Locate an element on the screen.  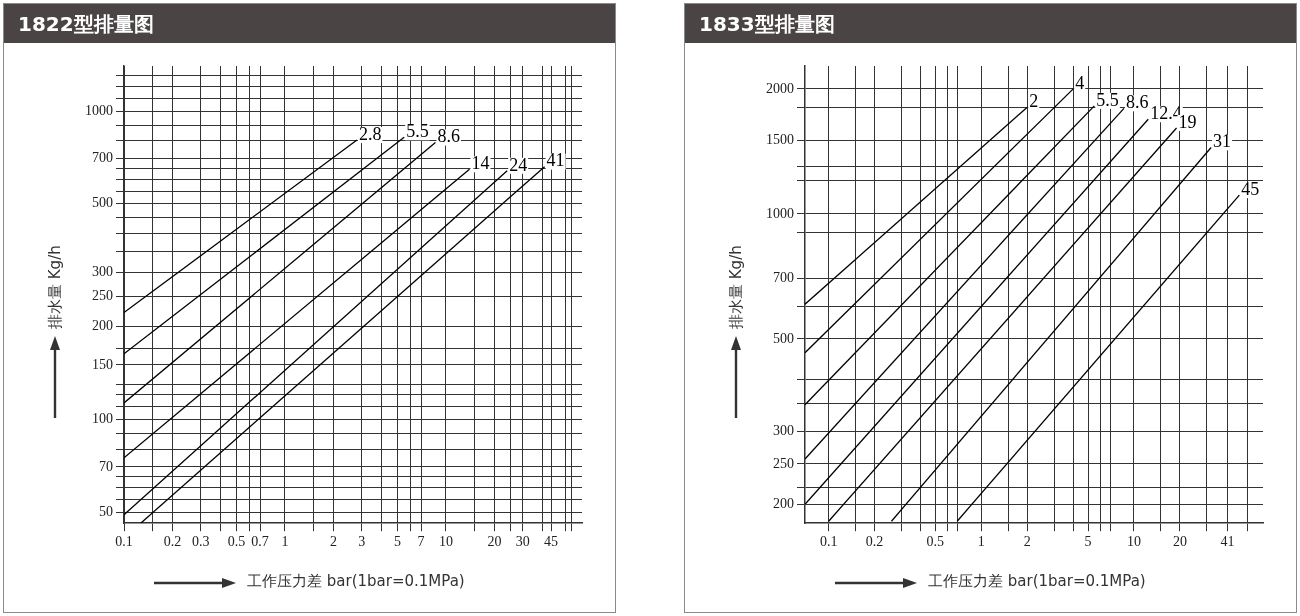
series-label: 2 is located at coordinates (1034, 100).